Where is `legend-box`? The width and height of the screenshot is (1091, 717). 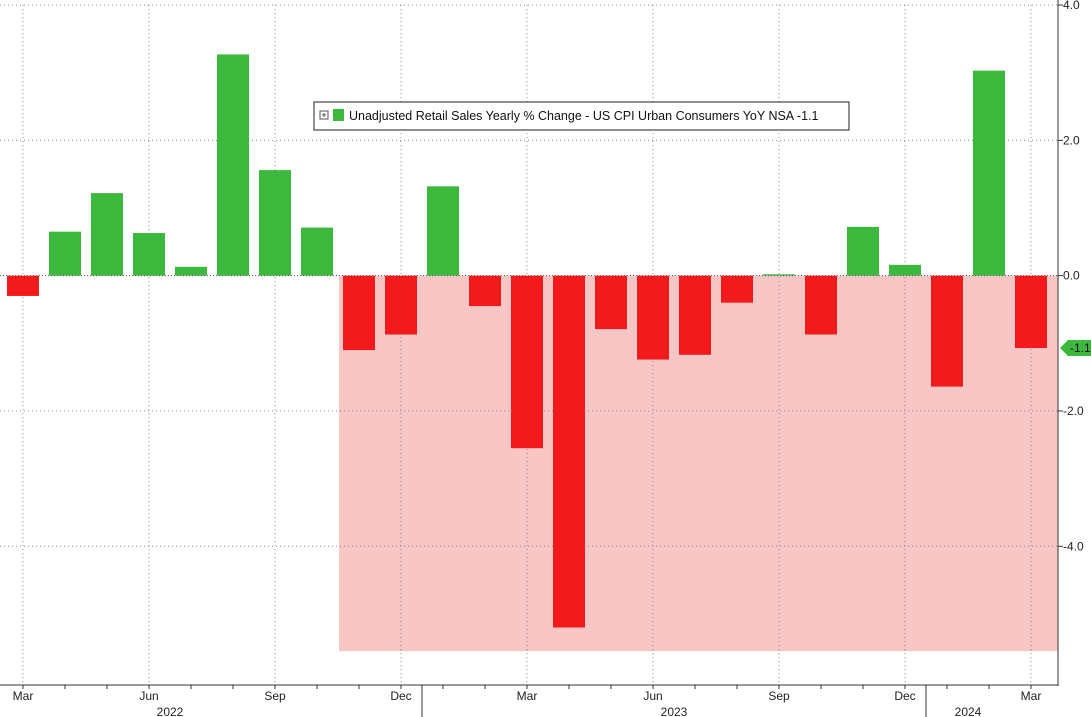
legend-box is located at coordinates (581, 116).